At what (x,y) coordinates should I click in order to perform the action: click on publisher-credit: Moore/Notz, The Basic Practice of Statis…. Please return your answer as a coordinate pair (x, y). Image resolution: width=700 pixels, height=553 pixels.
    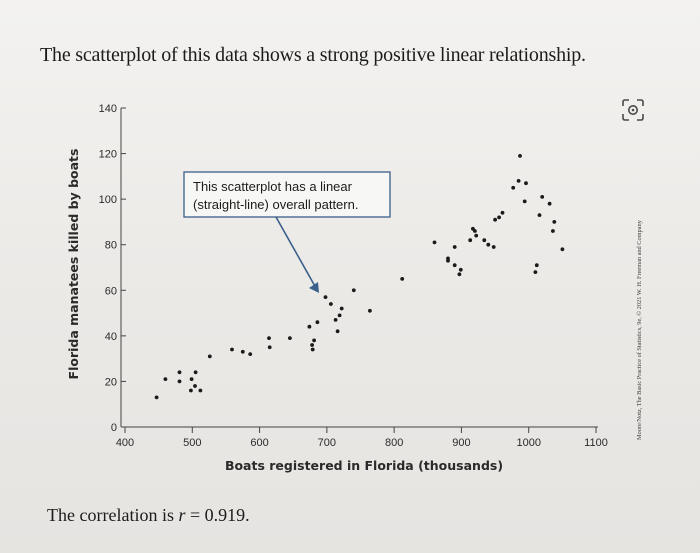
    Looking at the image, I should click on (639, 330).